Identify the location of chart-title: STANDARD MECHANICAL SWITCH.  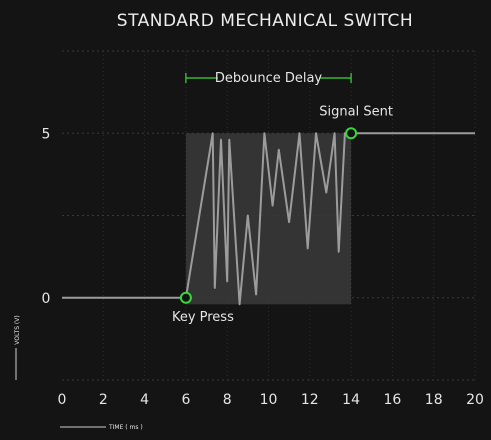
(265, 21).